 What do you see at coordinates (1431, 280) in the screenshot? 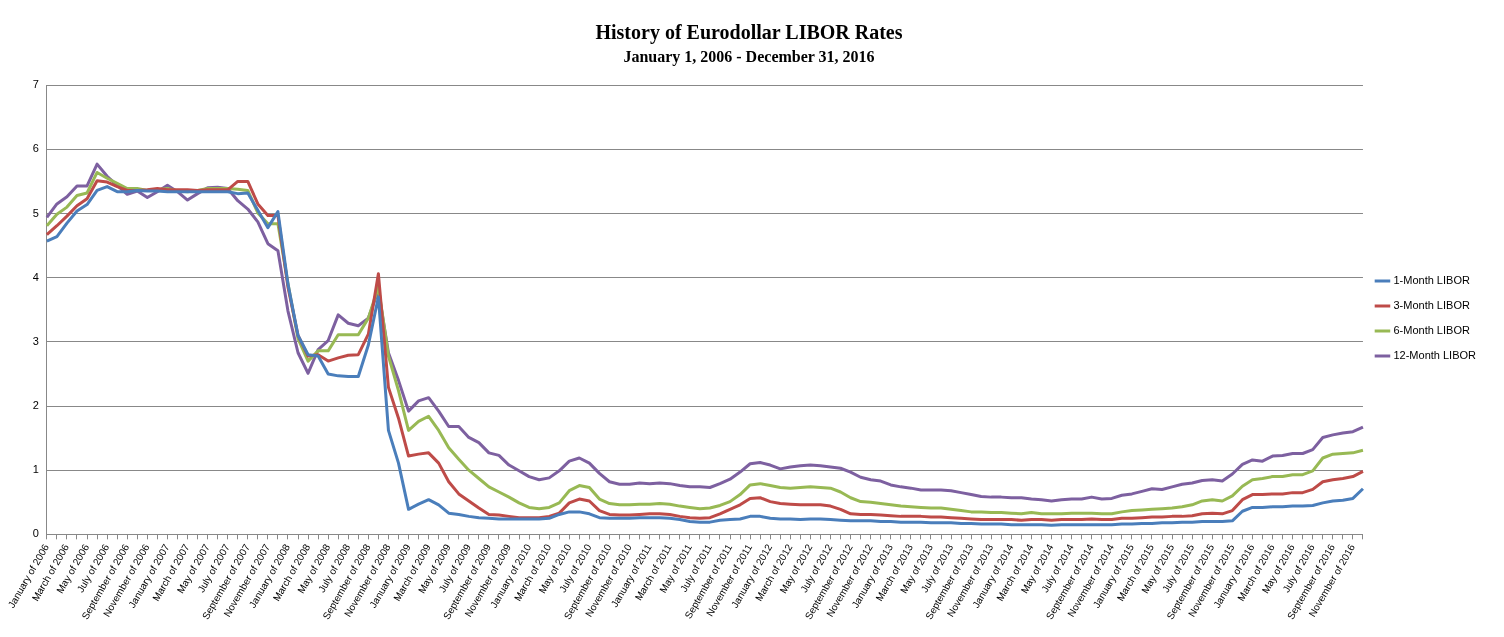
I see `legend-label: 1-Month LIBOR` at bounding box center [1431, 280].